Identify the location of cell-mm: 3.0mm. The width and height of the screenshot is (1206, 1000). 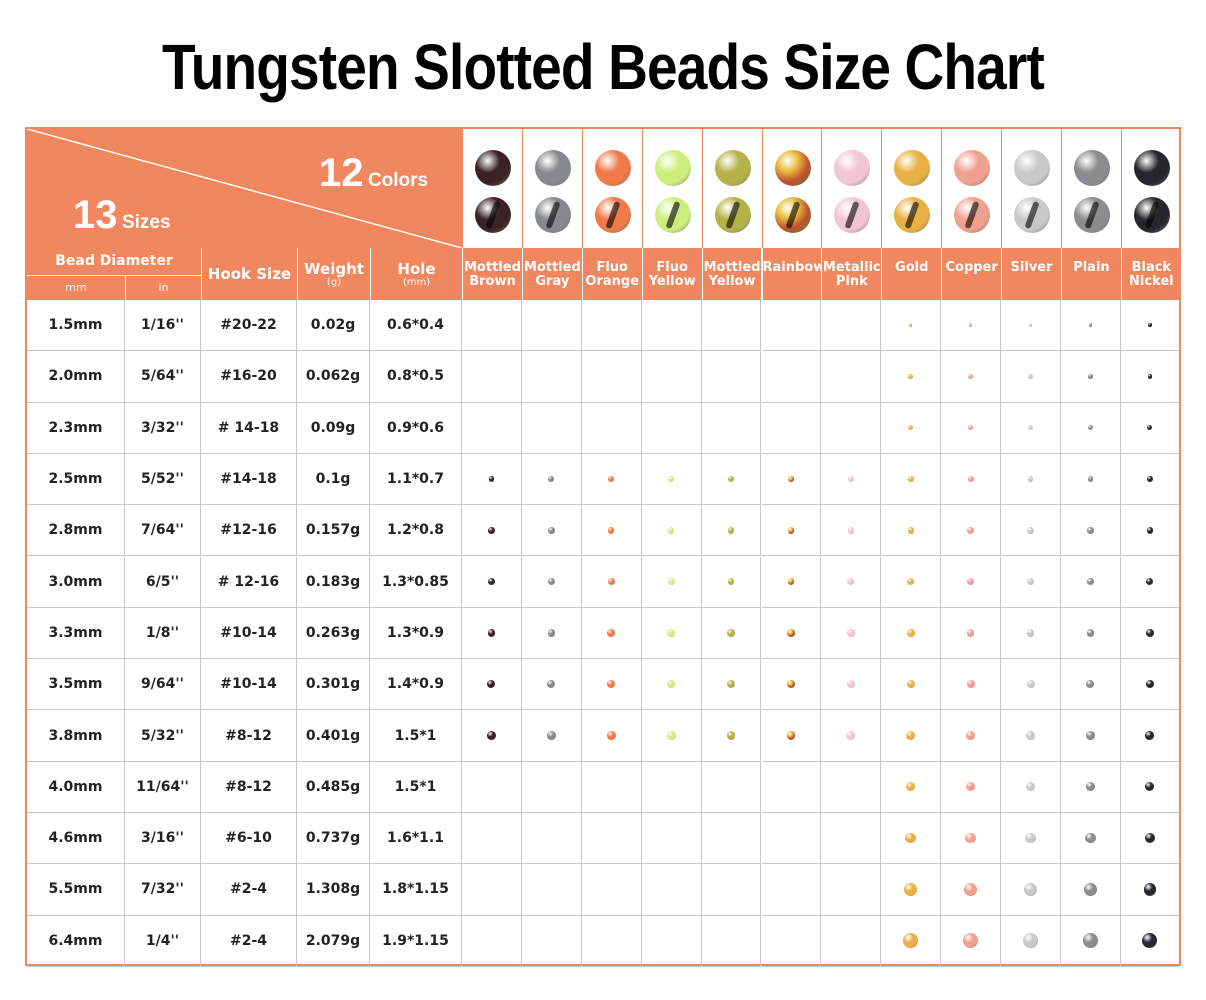
(76, 582).